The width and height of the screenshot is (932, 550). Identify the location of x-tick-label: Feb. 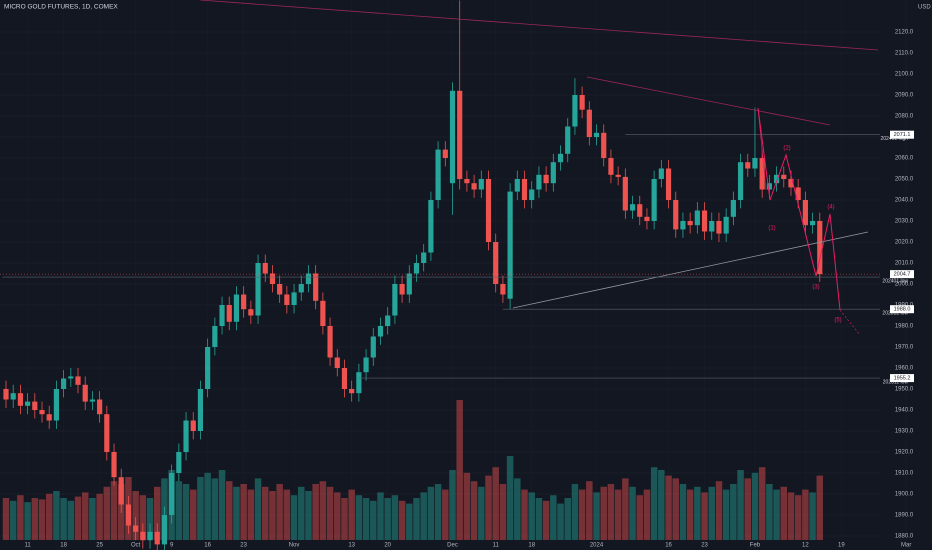
(755, 546).